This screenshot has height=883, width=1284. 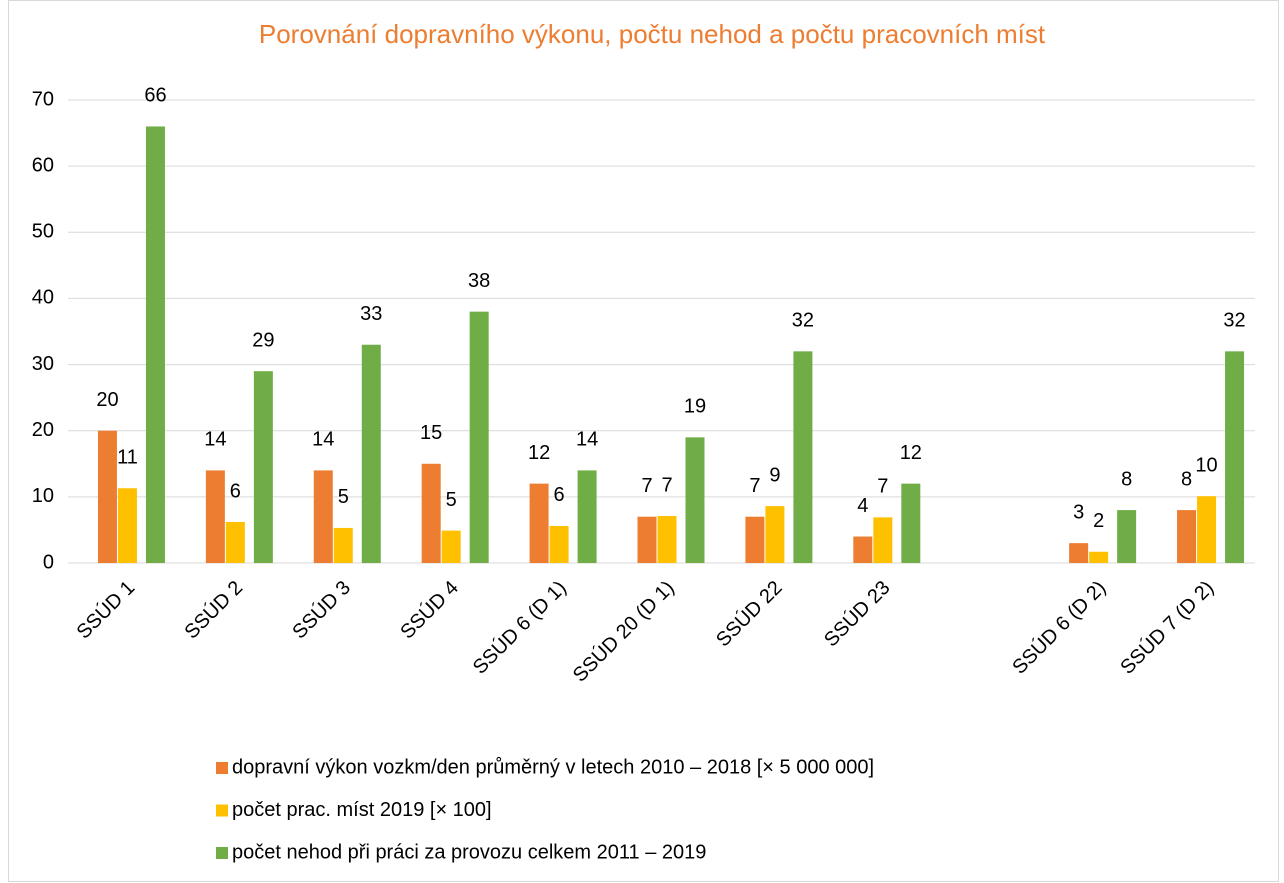 What do you see at coordinates (862, 506) in the screenshot?
I see `data-label: 4` at bounding box center [862, 506].